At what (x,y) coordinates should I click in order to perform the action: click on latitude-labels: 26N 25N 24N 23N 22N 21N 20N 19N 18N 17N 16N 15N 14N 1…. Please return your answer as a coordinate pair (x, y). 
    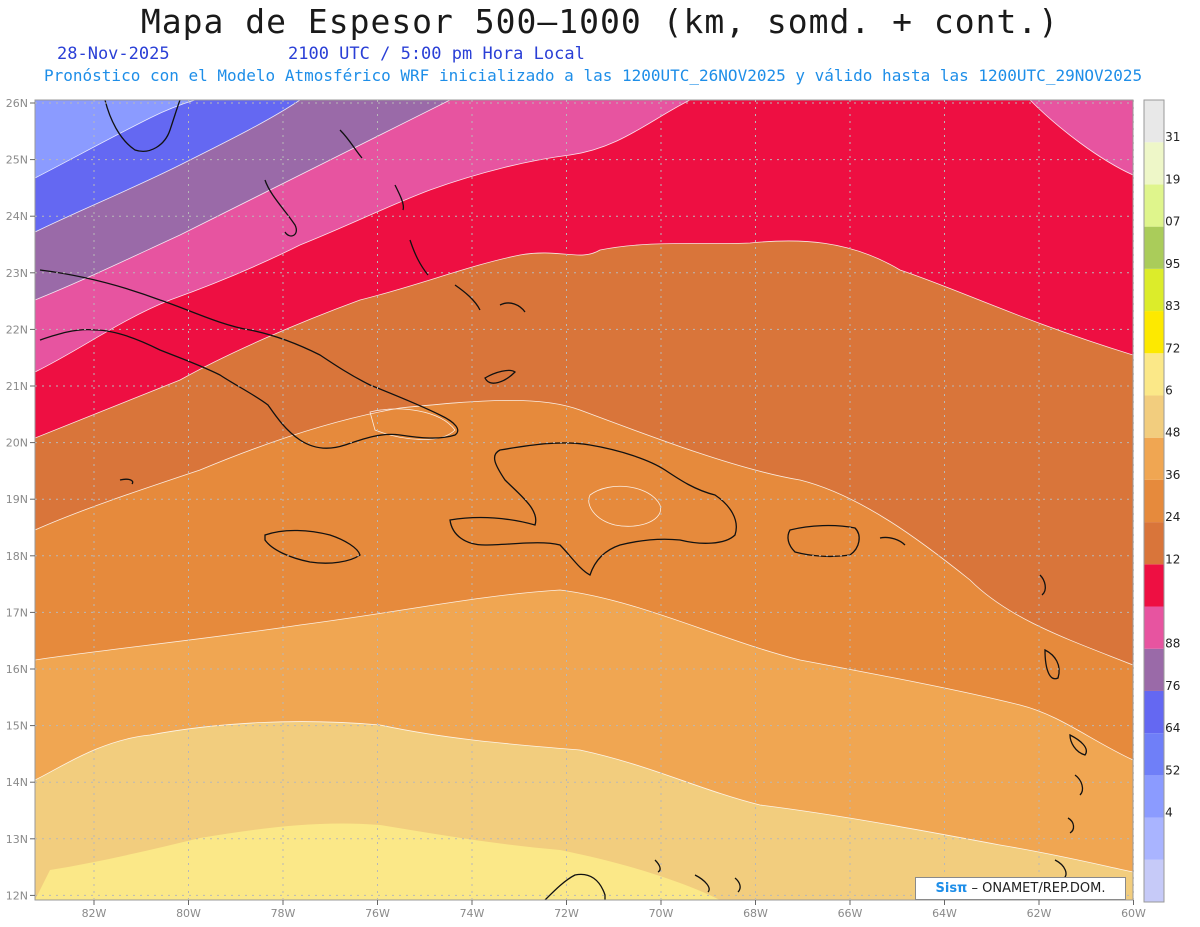
    Looking at the image, I should click on (20, 499).